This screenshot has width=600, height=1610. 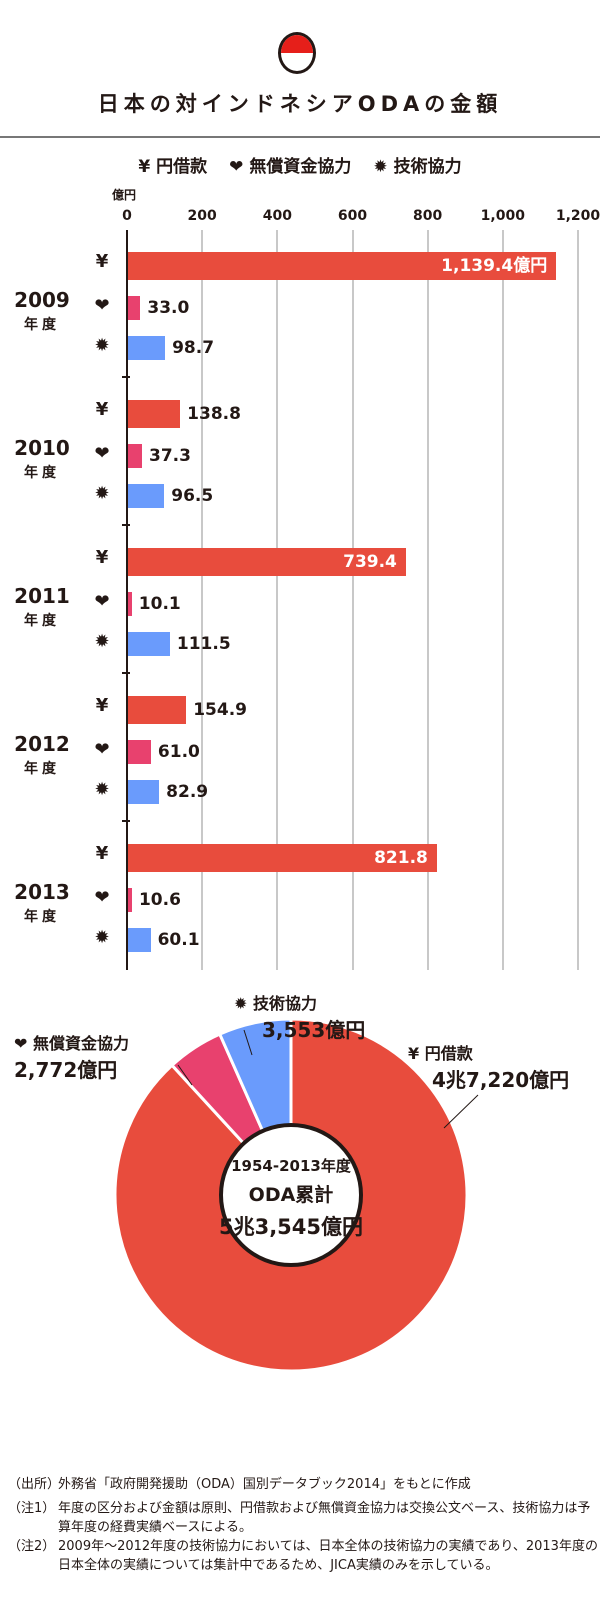 What do you see at coordinates (417, 167) in the screenshot?
I see `legend-tech: ✹ 技術協力` at bounding box center [417, 167].